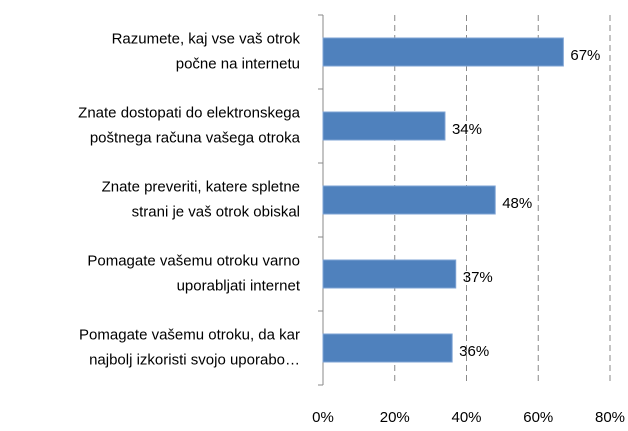 Image resolution: width=628 pixels, height=431 pixels. I want to click on value-label: 34%, so click(467, 129).